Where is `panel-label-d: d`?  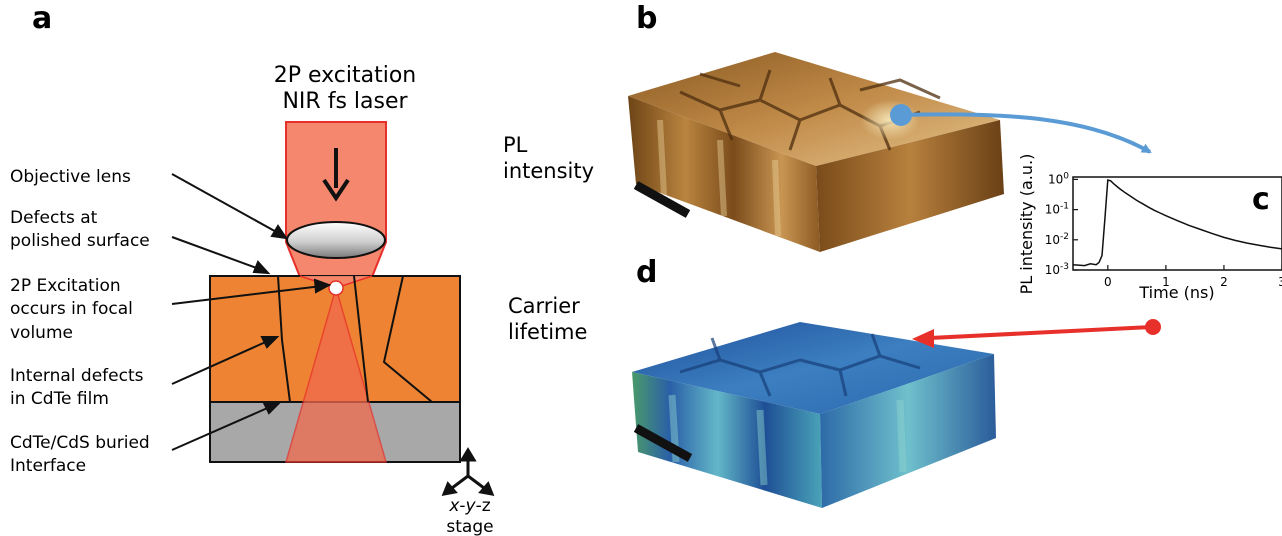
panel-label-d: d is located at coordinates (646, 272).